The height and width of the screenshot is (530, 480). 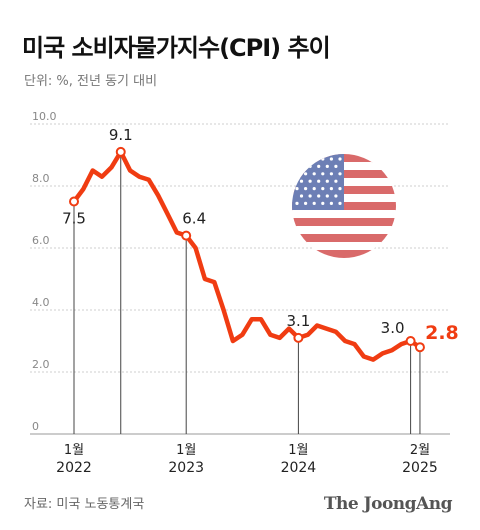 I want to click on y-tick-label: 2.0, so click(x=41, y=364).